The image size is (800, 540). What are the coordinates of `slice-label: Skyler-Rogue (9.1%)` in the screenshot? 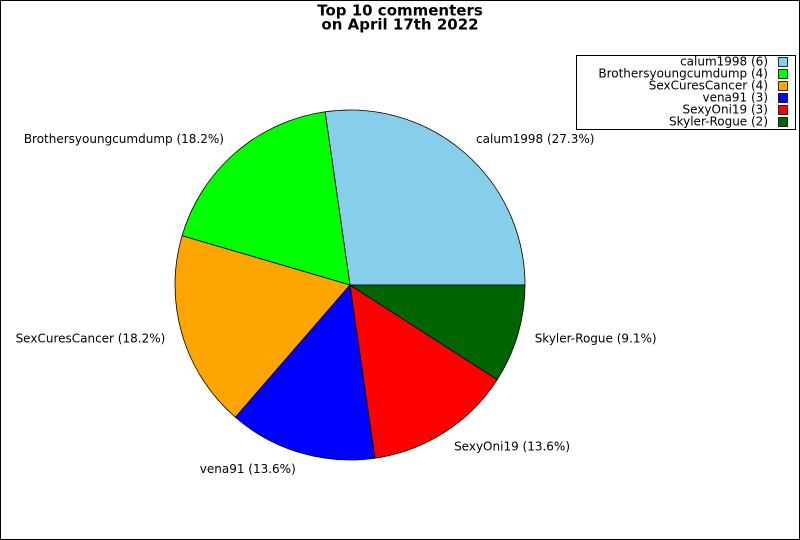 It's located at (596, 339).